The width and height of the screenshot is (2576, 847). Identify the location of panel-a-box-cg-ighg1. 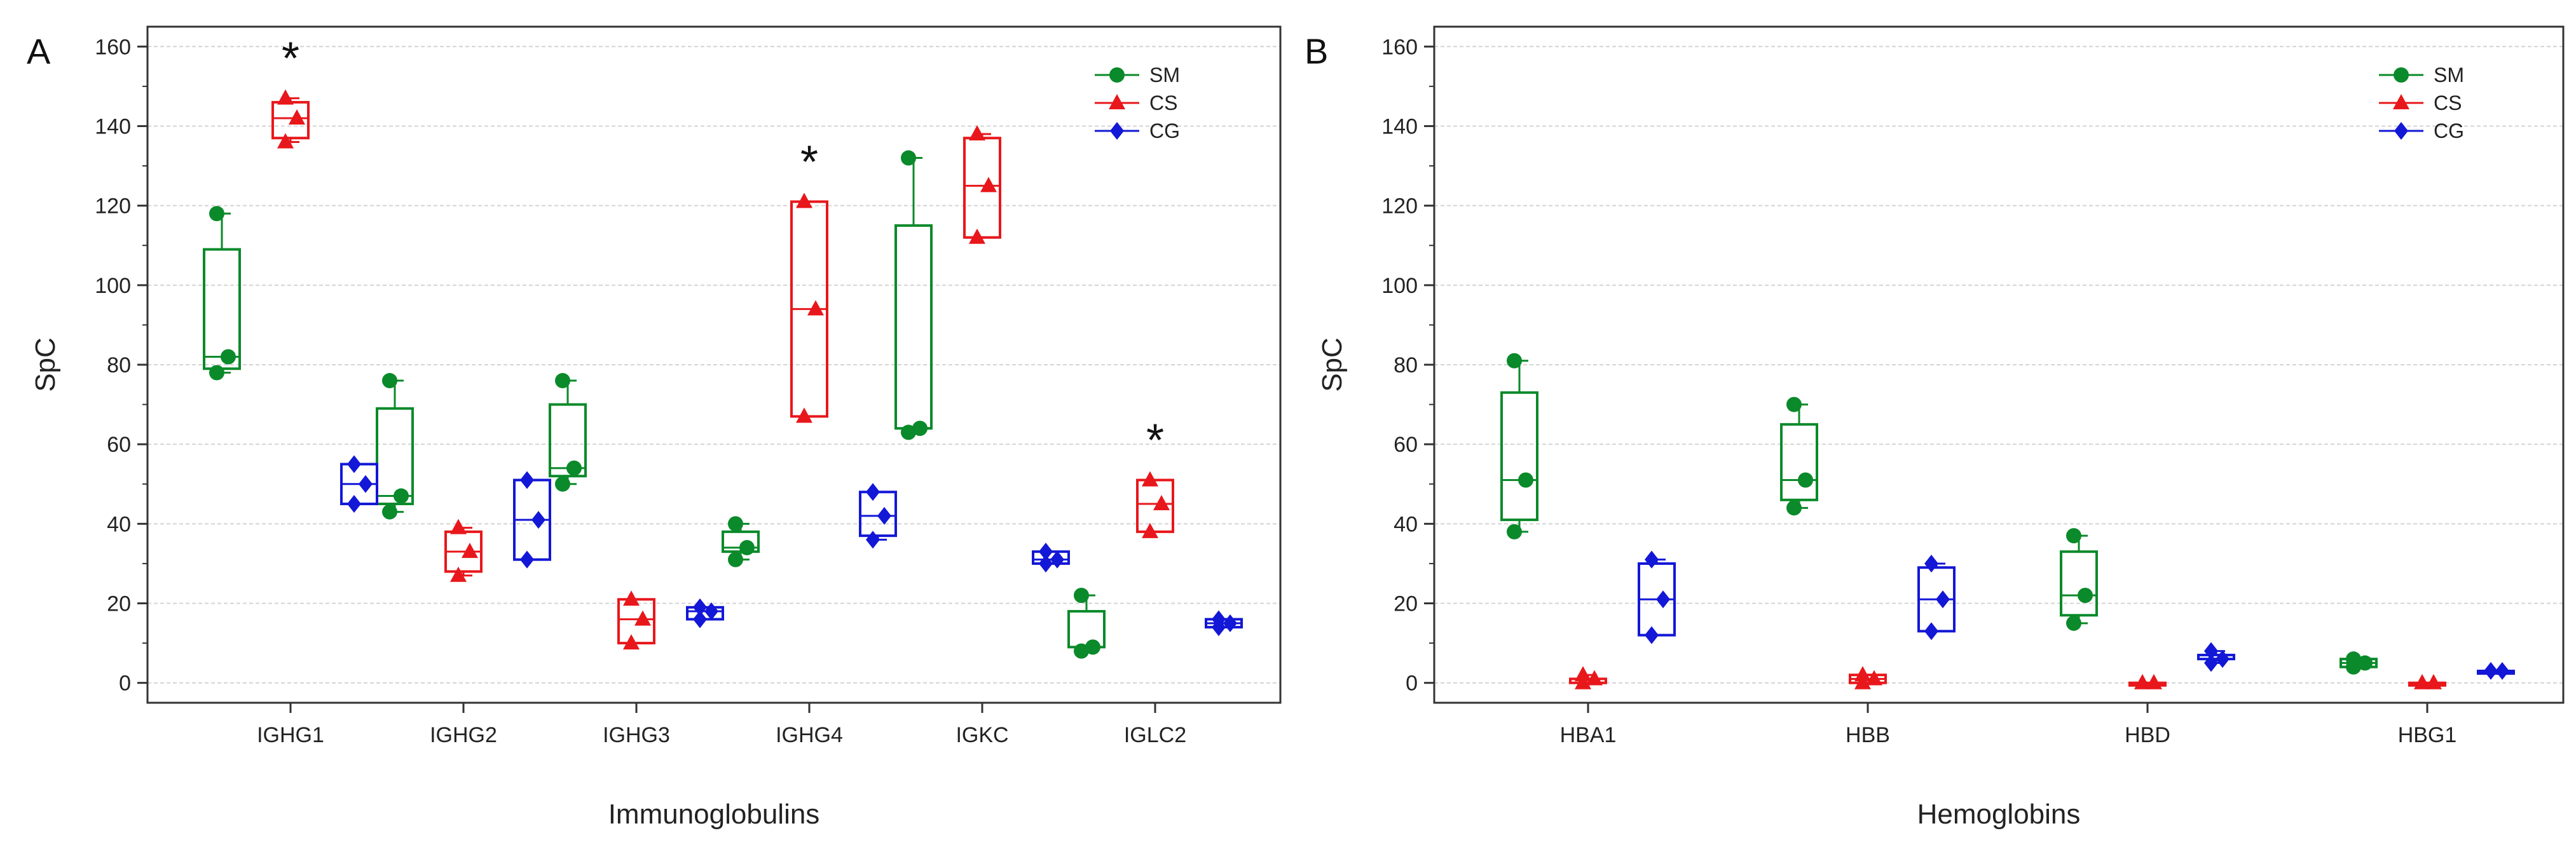
(359, 484).